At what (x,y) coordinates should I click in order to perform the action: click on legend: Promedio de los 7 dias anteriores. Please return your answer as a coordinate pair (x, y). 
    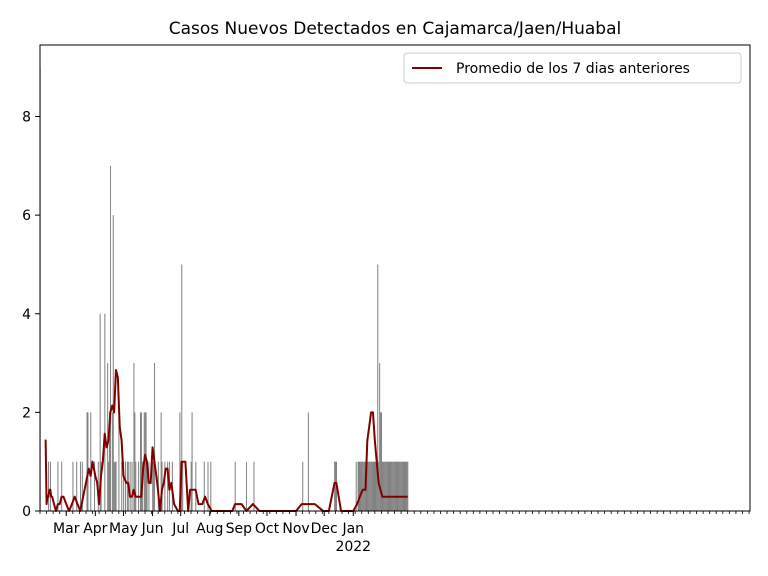
    Looking at the image, I should click on (572, 68).